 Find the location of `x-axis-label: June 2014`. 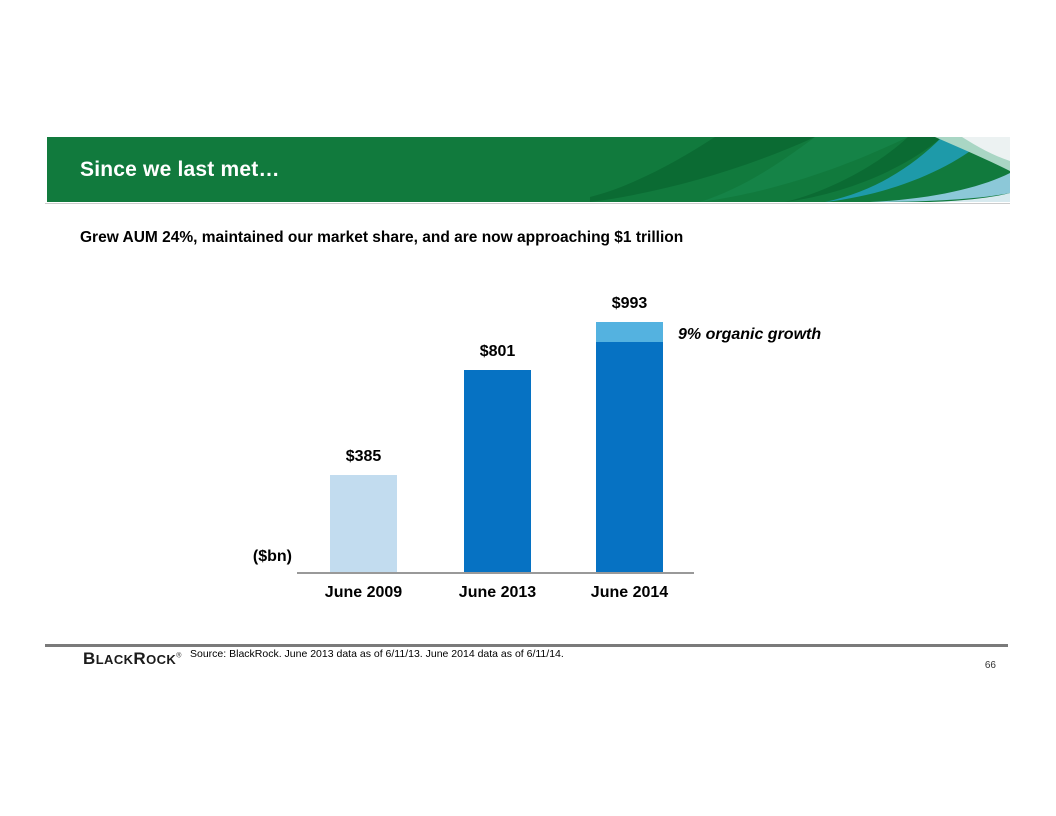

x-axis-label: June 2014 is located at coordinates (629, 592).